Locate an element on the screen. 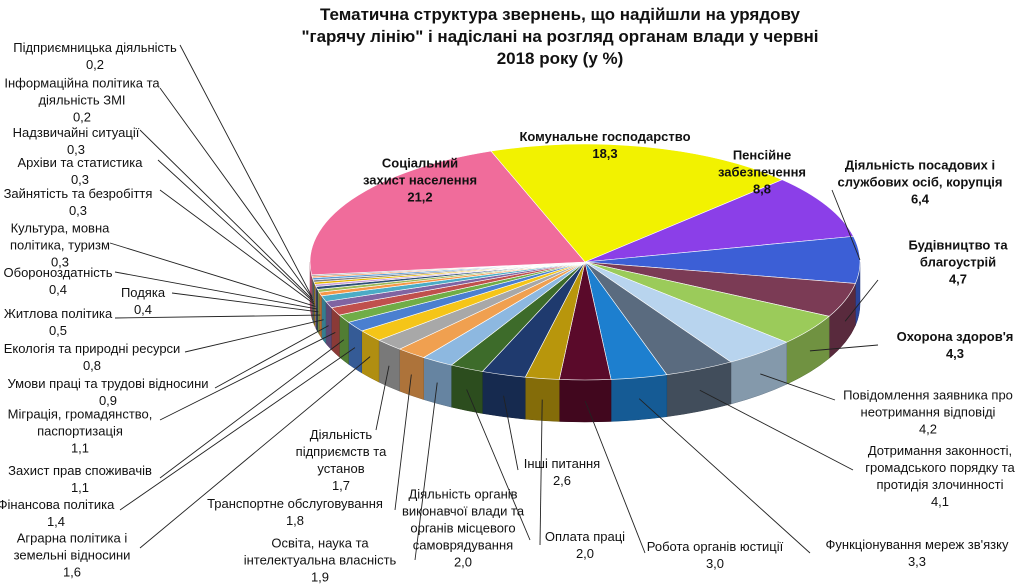 Image resolution: width=1024 pixels, height=587 pixels. slice-label: Підприємницька діяльність 0,2 is located at coordinates (95, 56).